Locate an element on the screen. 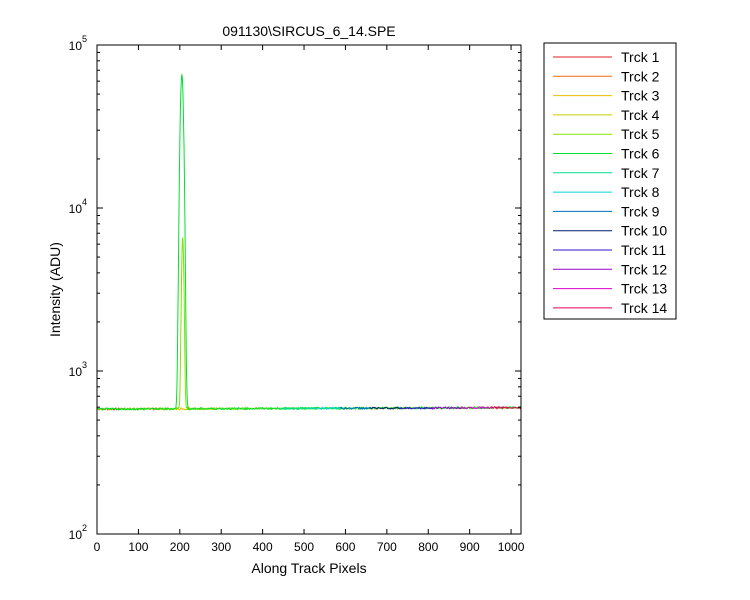 This screenshot has width=750, height=600. chart-title: 091130\SIRCUS_6_14.SPE is located at coordinates (308, 31).